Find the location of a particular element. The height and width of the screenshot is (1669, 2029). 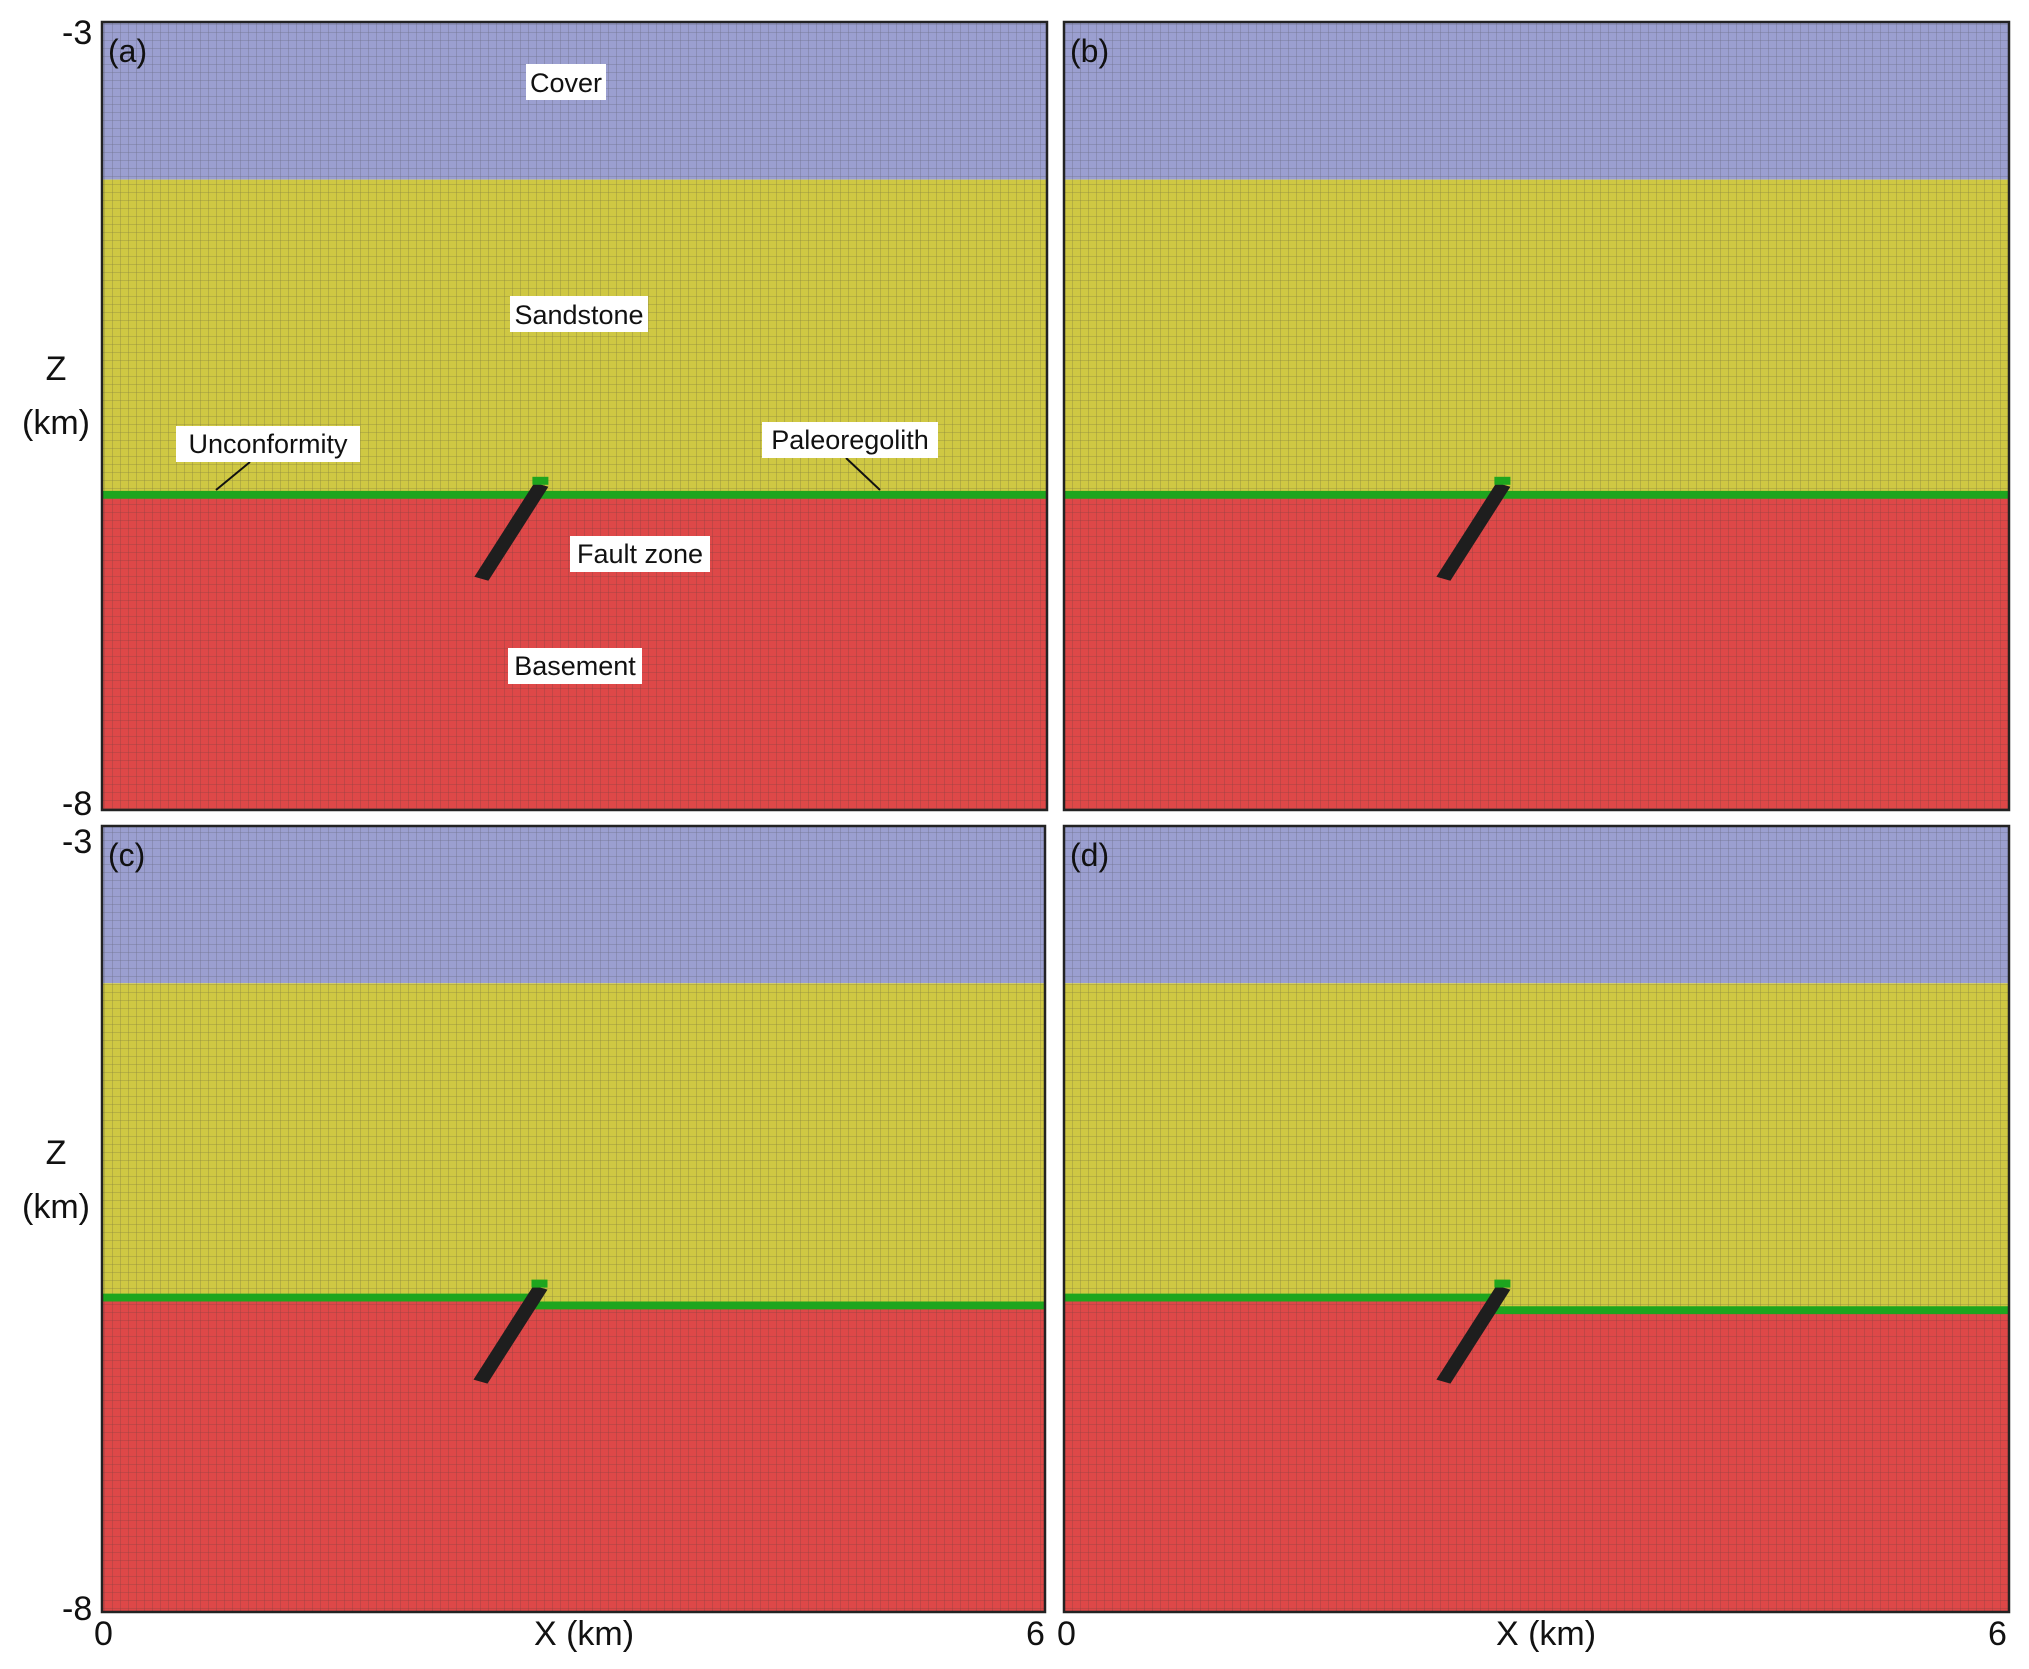

x-axis-title-d: X (km) is located at coordinates (1546, 1634).